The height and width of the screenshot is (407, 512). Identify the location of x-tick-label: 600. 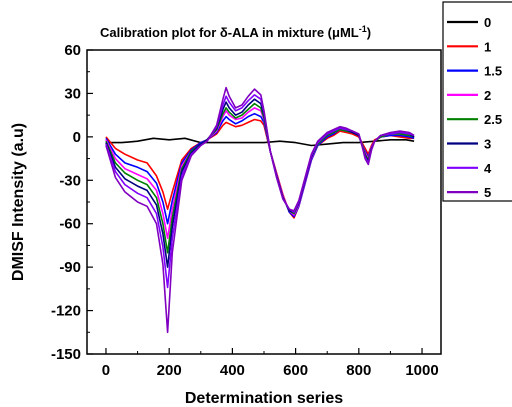
(295, 370).